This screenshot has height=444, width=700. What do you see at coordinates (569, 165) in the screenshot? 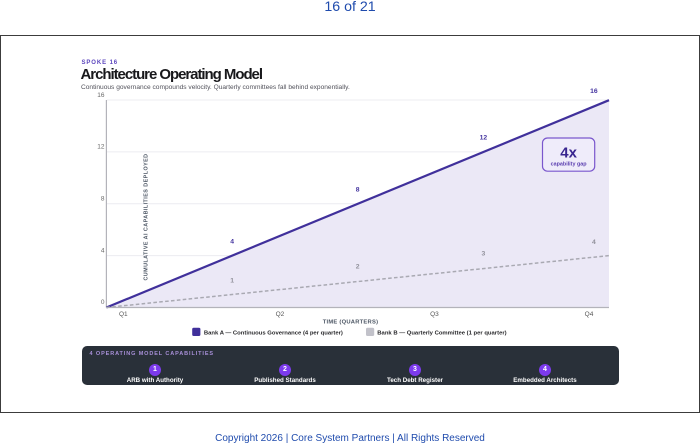
I see `svg-text: capability gap` at bounding box center [569, 165].